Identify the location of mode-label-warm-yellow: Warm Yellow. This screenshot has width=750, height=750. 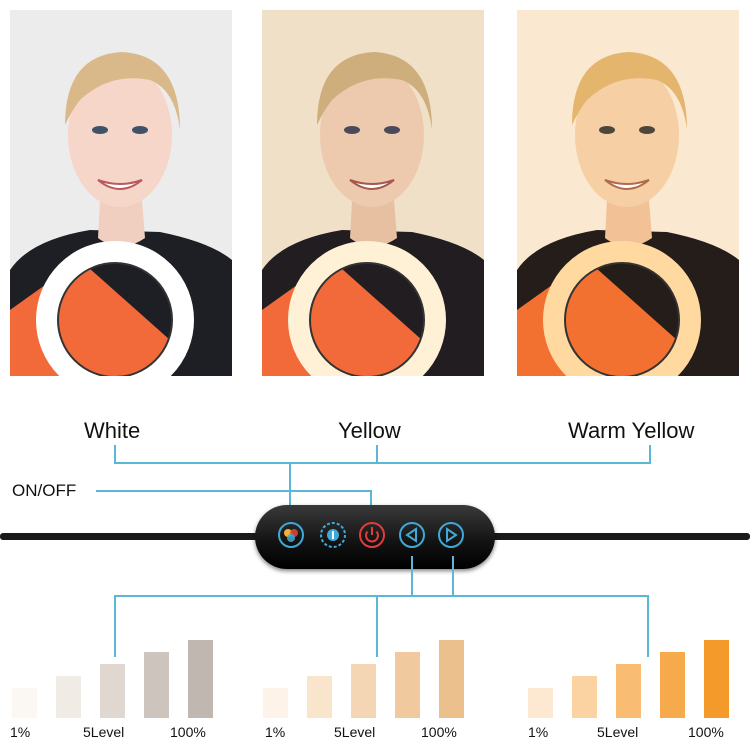
(631, 430).